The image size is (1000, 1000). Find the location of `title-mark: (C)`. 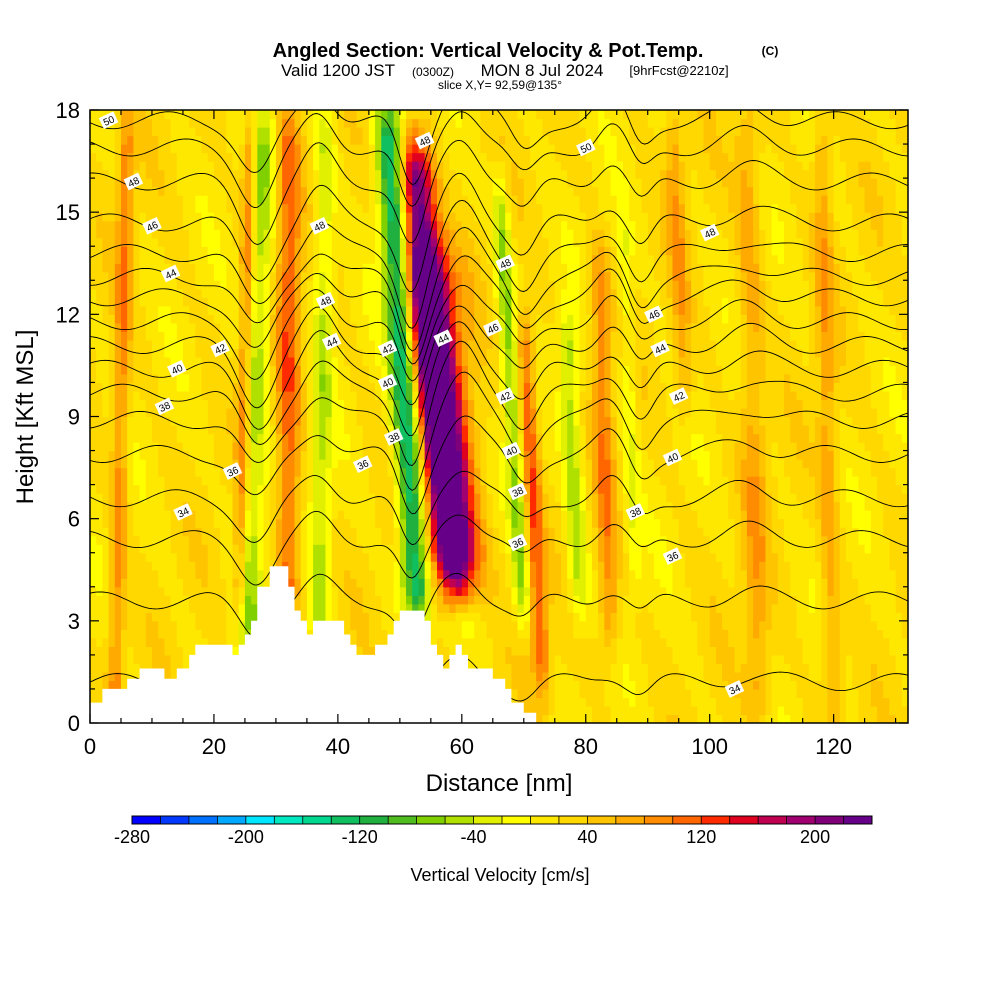

title-mark: (C) is located at coordinates (770, 51).